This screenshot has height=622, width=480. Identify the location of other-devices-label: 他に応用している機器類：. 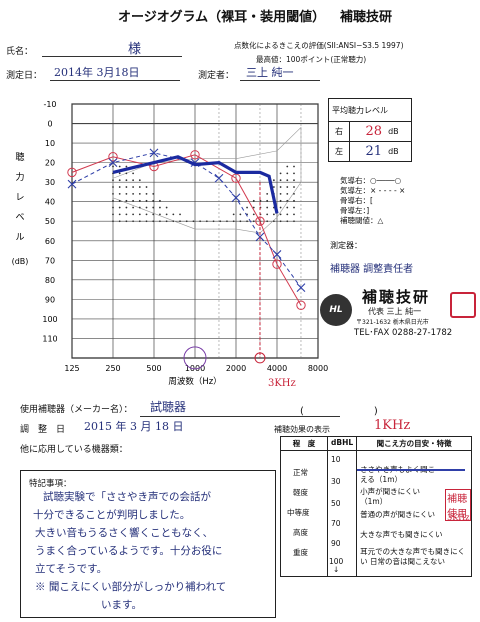
(74, 450).